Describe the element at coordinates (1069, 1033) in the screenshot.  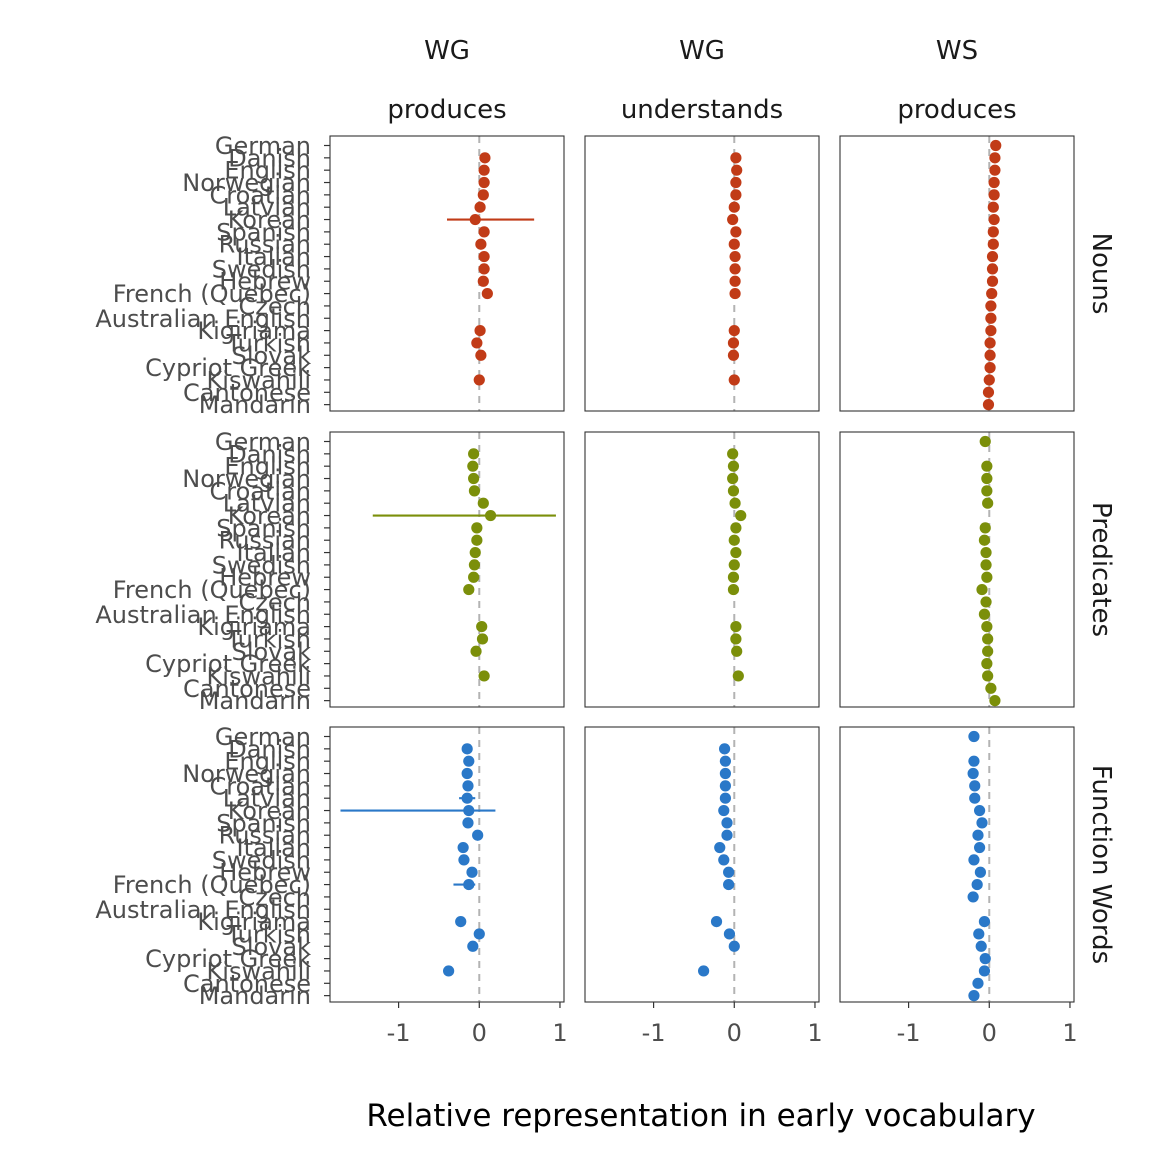
I see `x-tick-label: 1` at that location.